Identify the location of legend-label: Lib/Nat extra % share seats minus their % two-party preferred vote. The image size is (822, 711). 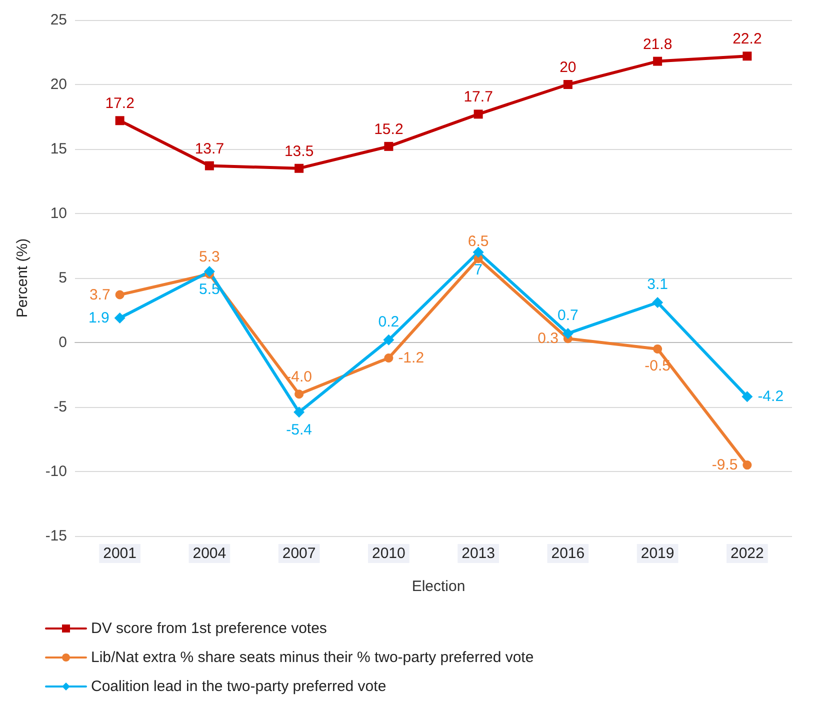
(312, 657).